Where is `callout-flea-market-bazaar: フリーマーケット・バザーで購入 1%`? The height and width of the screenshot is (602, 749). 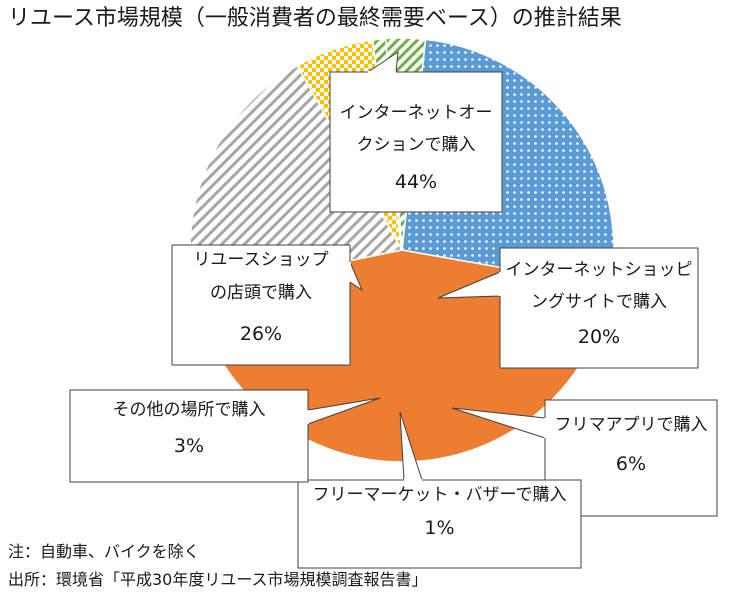 callout-flea-market-bazaar: フリーマーケット・バザーで購入 1% is located at coordinates (439, 490).